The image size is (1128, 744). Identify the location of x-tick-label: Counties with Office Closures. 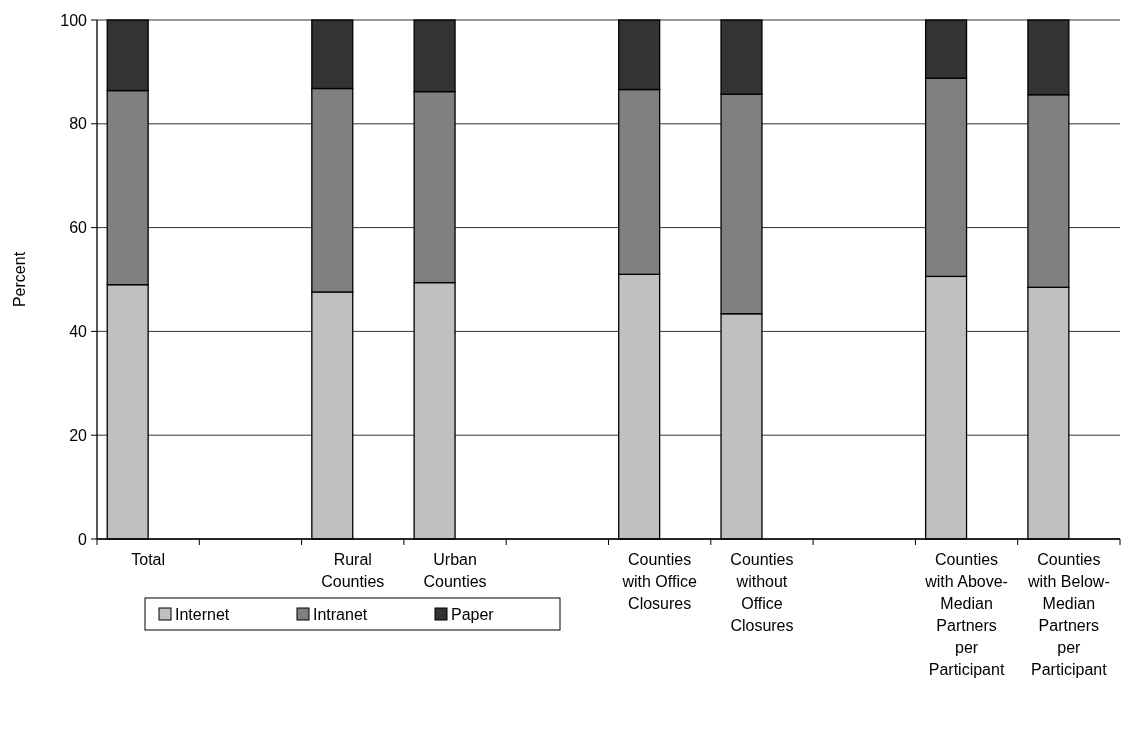
(659, 581).